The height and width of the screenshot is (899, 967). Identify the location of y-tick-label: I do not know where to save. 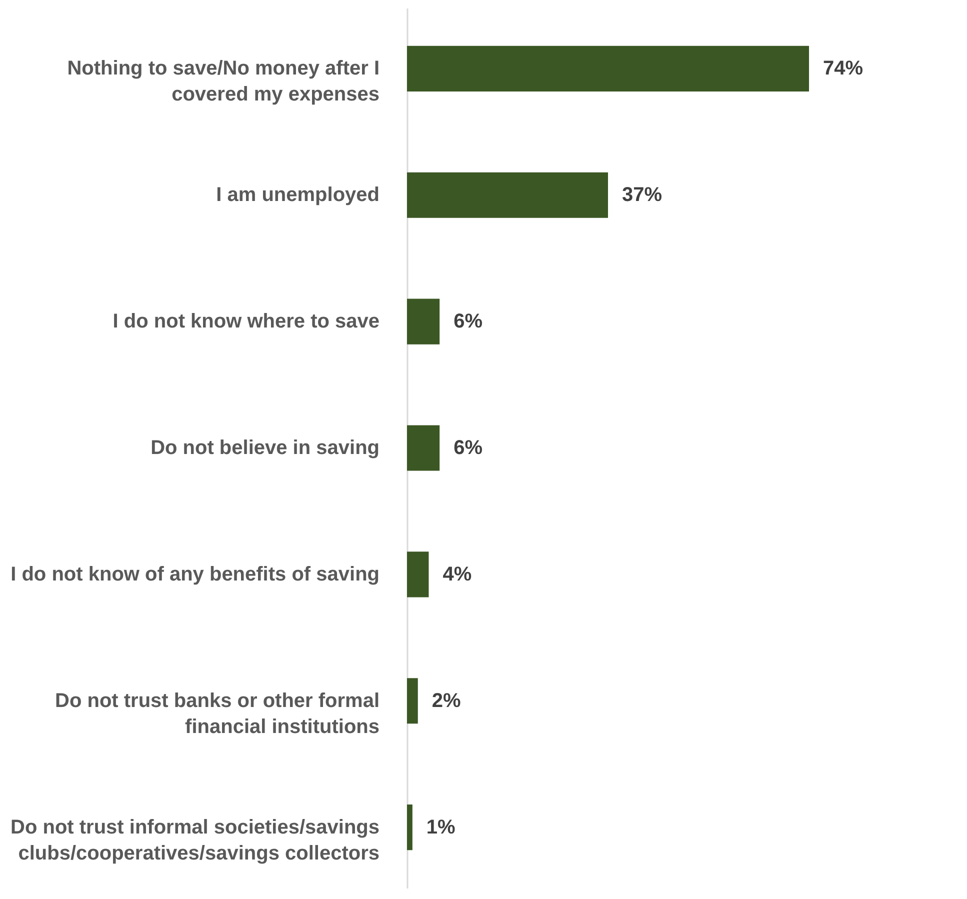
(246, 321).